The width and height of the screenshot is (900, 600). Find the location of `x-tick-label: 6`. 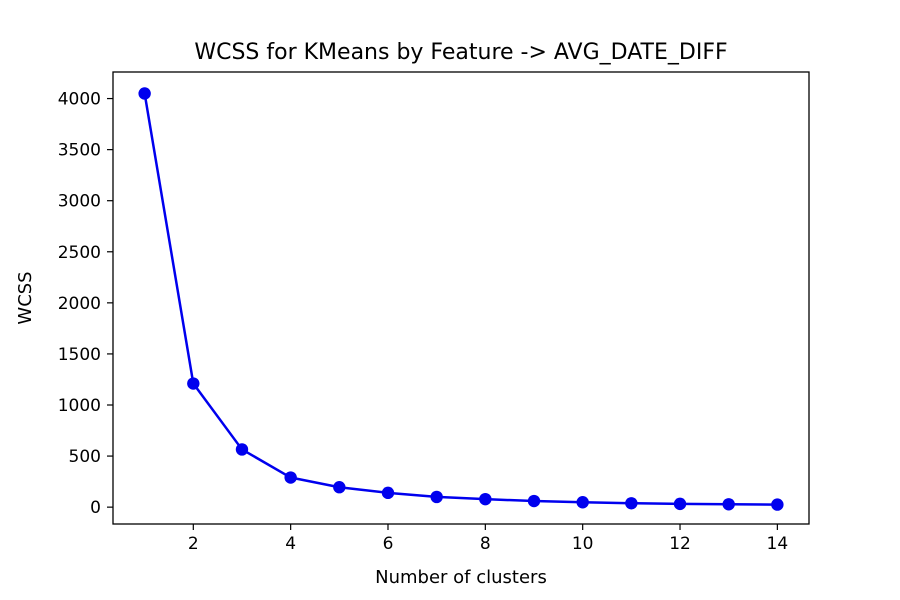

x-tick-label: 6 is located at coordinates (388, 544).